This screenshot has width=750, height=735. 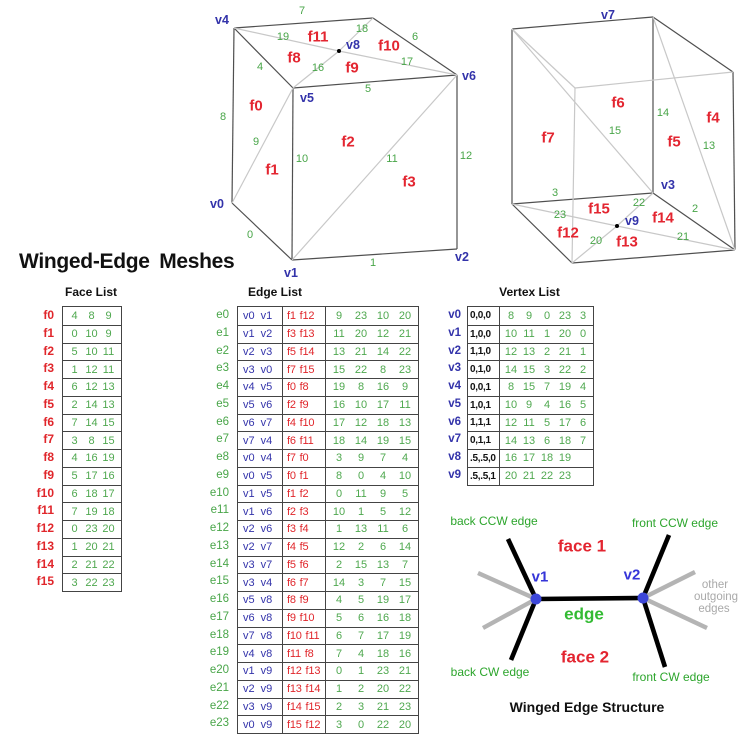 What do you see at coordinates (303, 689) in the screenshot?
I see `edge-faces-cell: f13 f14` at bounding box center [303, 689].